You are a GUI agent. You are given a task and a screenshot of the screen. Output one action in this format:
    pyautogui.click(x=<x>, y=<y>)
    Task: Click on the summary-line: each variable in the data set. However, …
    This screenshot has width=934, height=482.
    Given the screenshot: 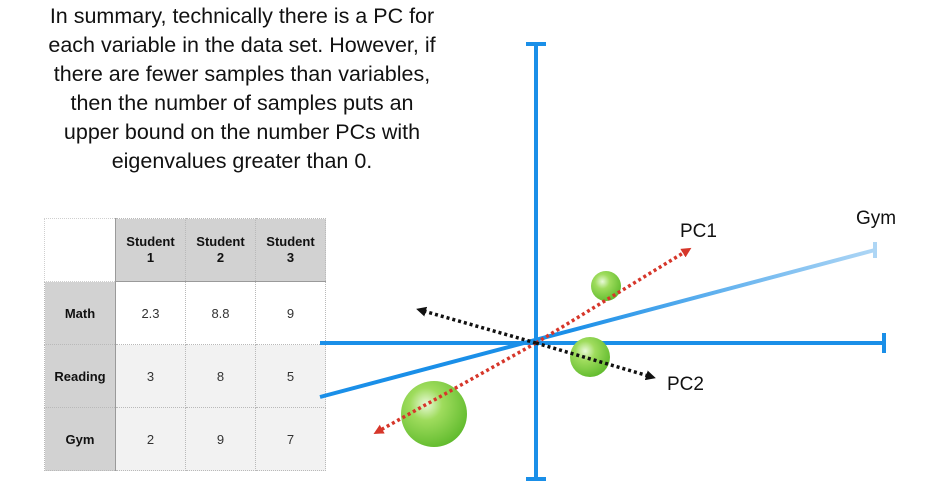 What is the action you would take?
    pyautogui.click(x=242, y=45)
    